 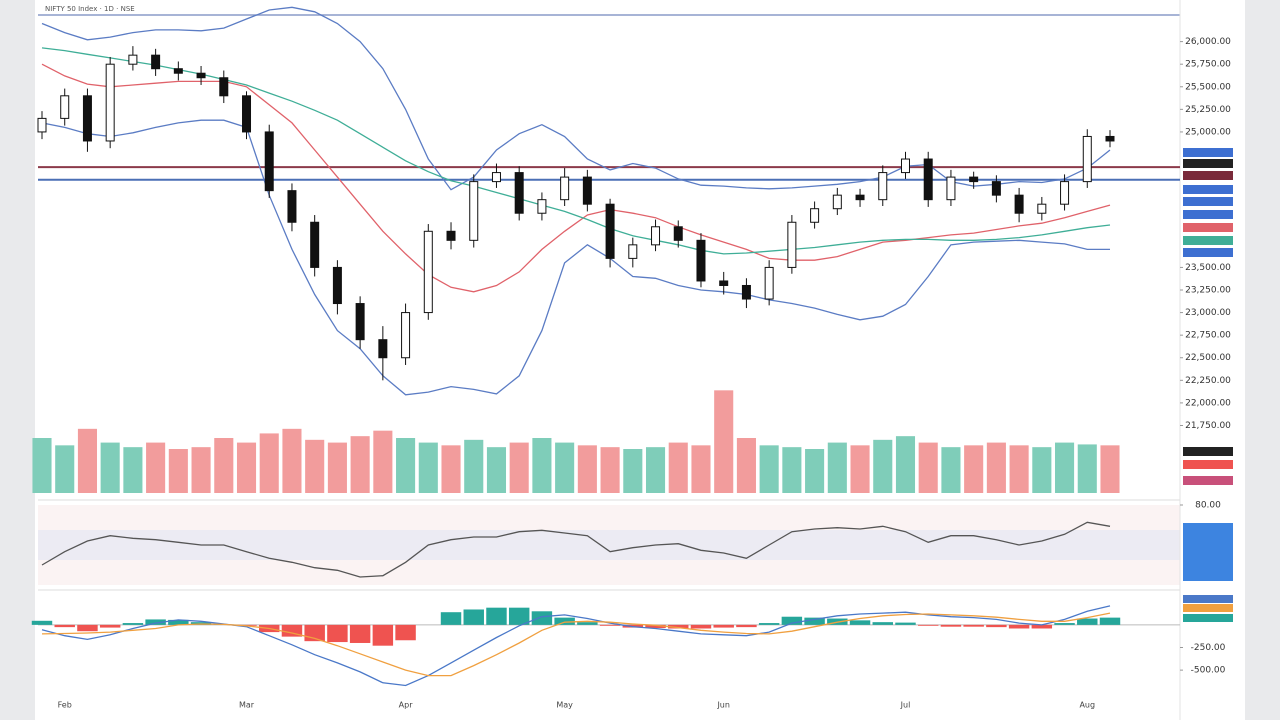 I want to click on y-tick-label: 23,000.00, so click(x=1208, y=313).